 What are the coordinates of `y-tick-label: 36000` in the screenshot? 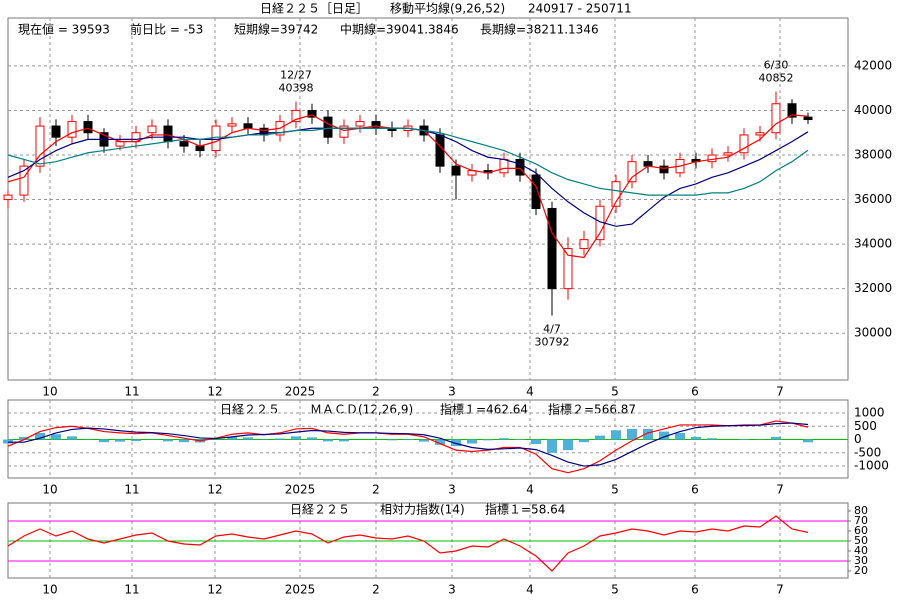 It's located at (873, 199).